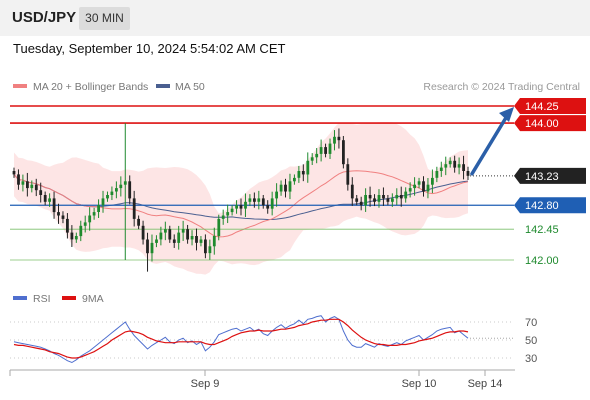 Image resolution: width=590 pixels, height=400 pixels. Describe the element at coordinates (531, 323) in the screenshot. I see `rsi-tick-label: 70` at that location.